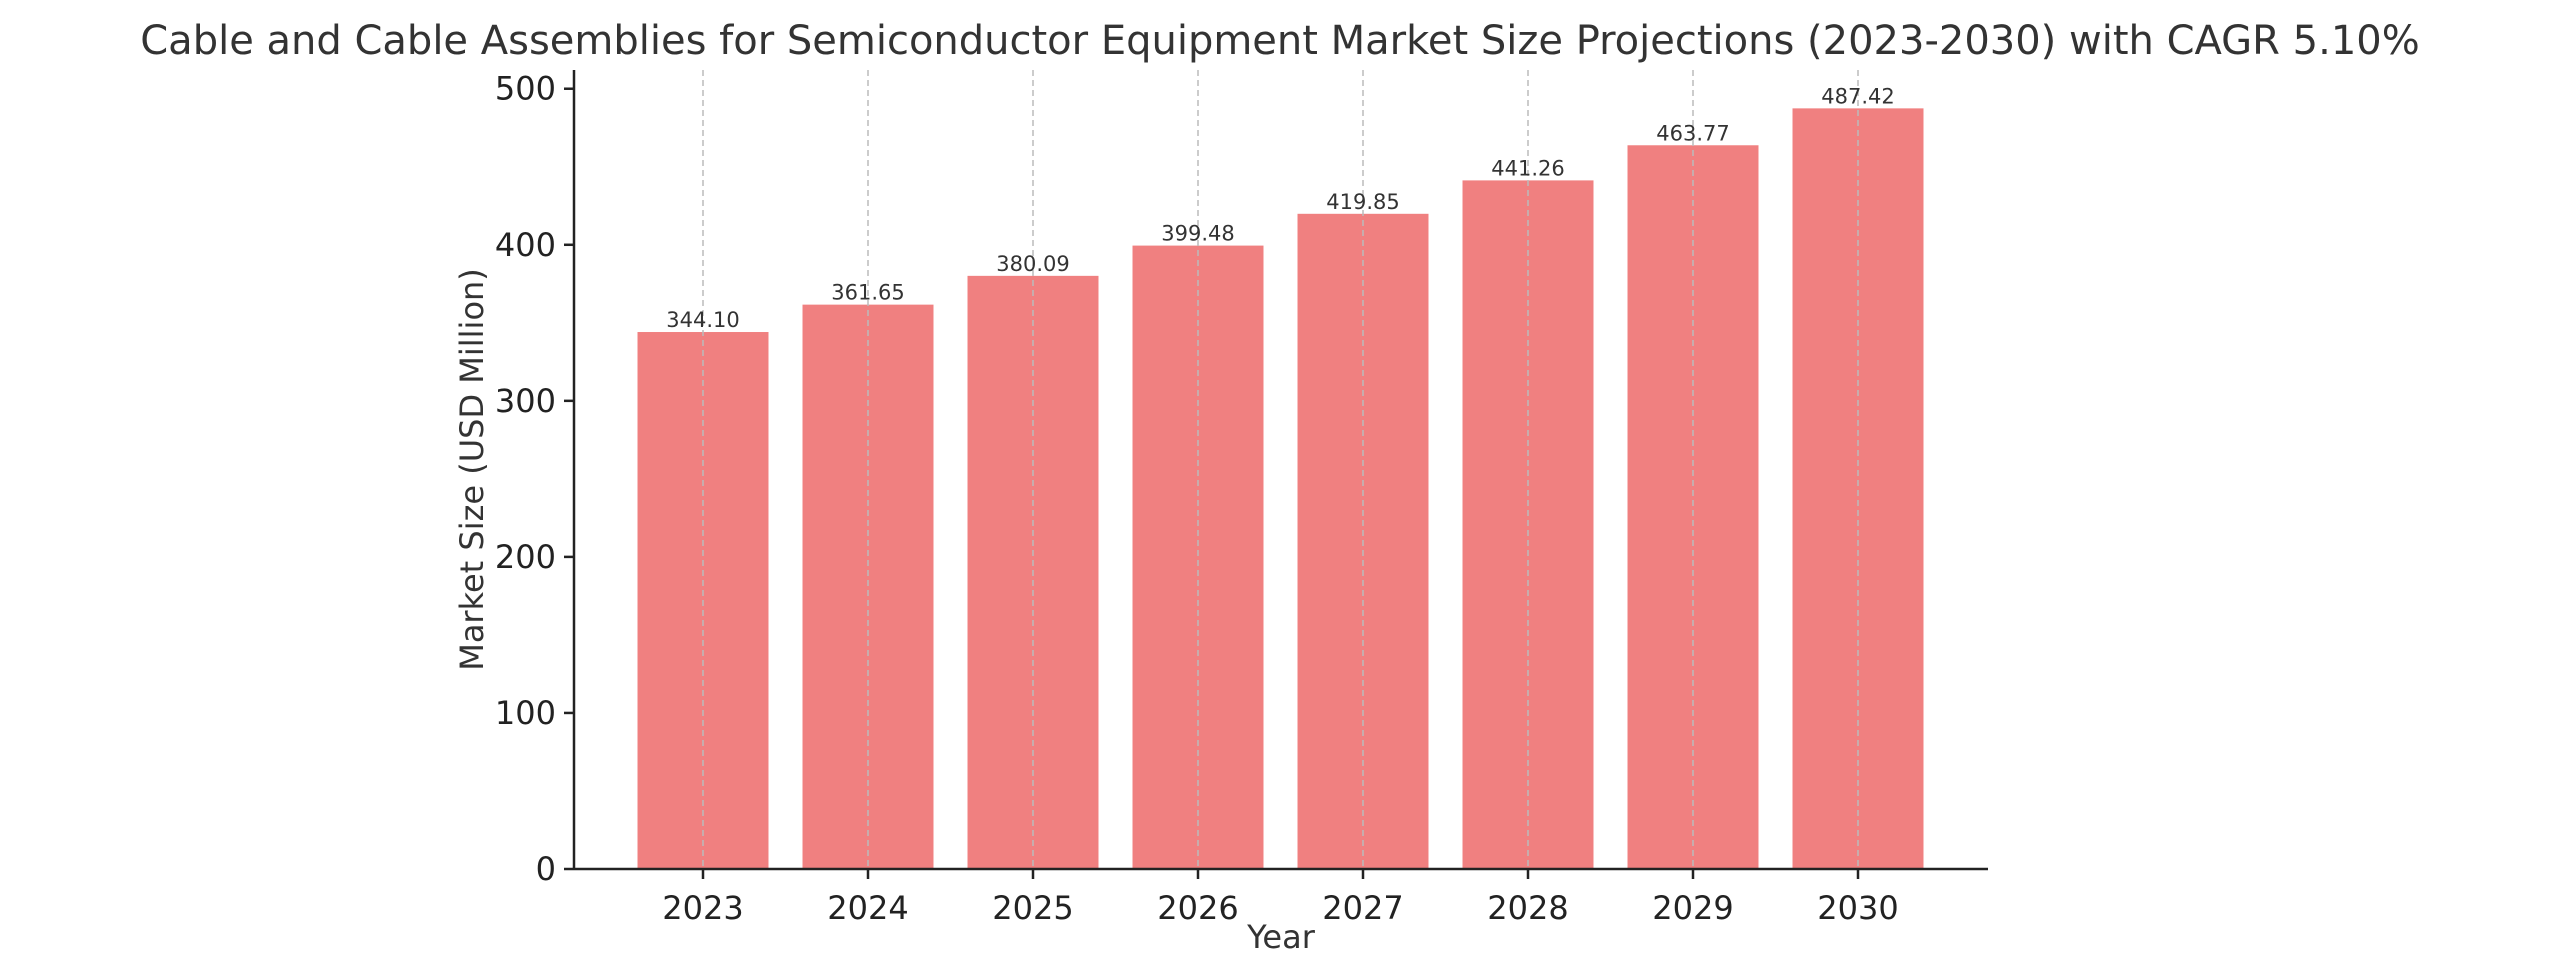  Describe the element at coordinates (867, 908) in the screenshot. I see `x-tick-label-2024: 2024` at that location.